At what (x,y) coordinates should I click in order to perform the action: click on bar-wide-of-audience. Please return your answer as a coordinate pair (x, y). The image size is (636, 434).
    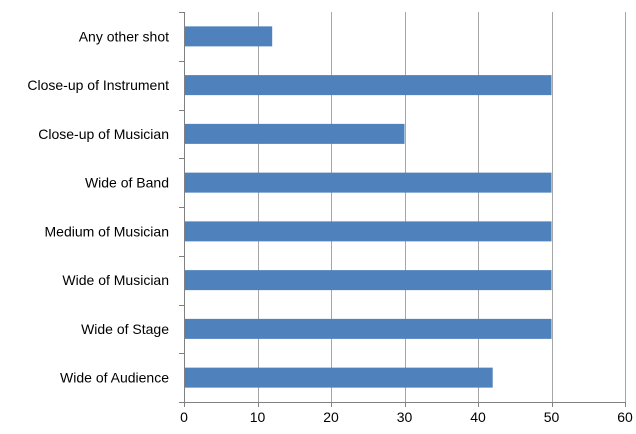
    Looking at the image, I should click on (339, 377).